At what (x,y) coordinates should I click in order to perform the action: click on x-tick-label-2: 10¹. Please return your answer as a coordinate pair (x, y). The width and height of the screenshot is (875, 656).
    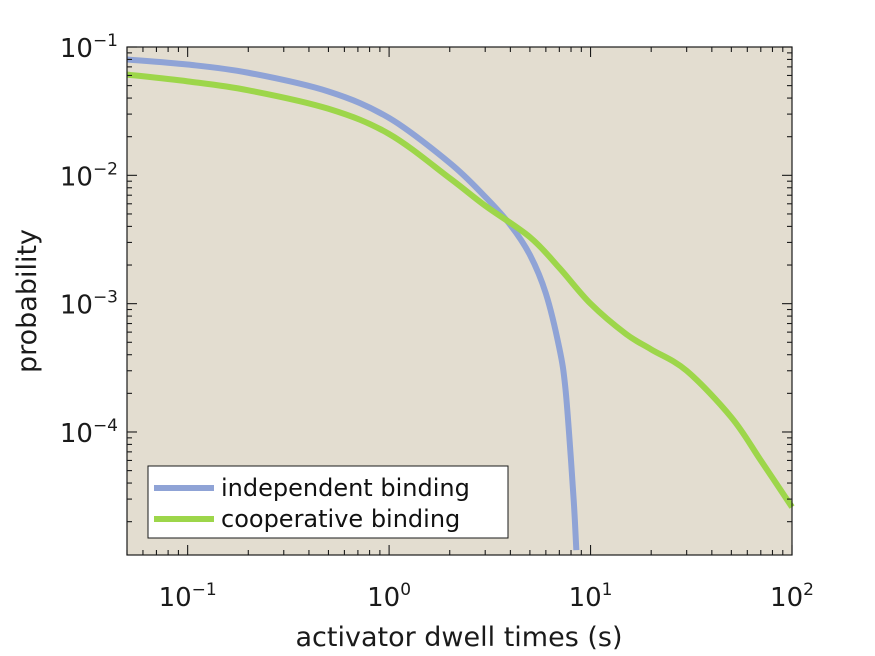
    Looking at the image, I should click on (591, 596).